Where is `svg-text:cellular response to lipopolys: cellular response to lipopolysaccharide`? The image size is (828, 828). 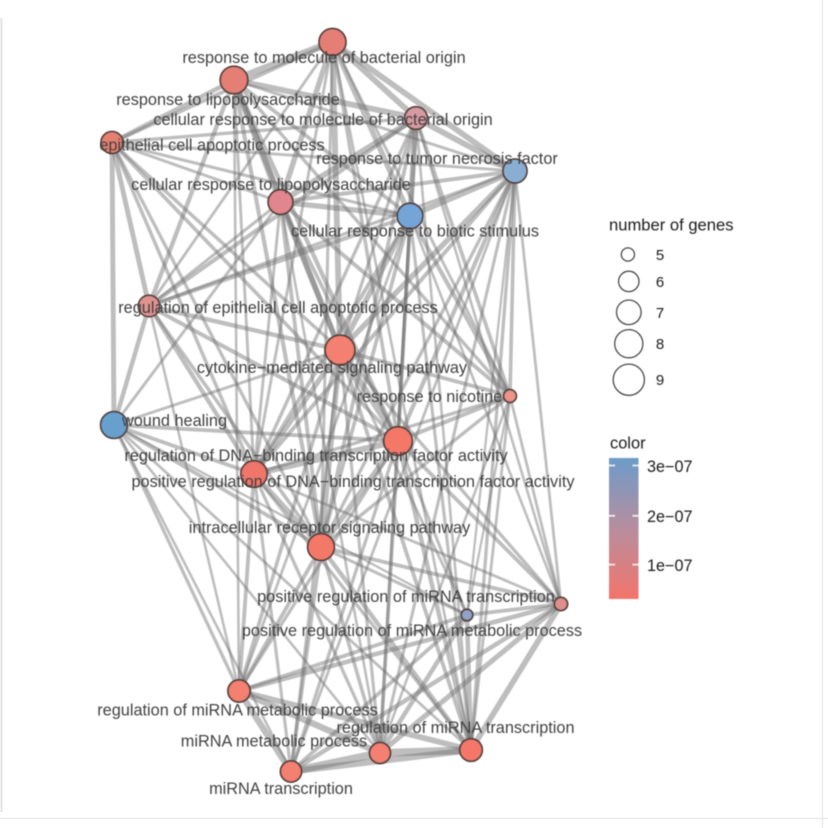 svg-text:cellular response to lipopolys: cellular response to lipopolysaccharide is located at coordinates (271, 185).